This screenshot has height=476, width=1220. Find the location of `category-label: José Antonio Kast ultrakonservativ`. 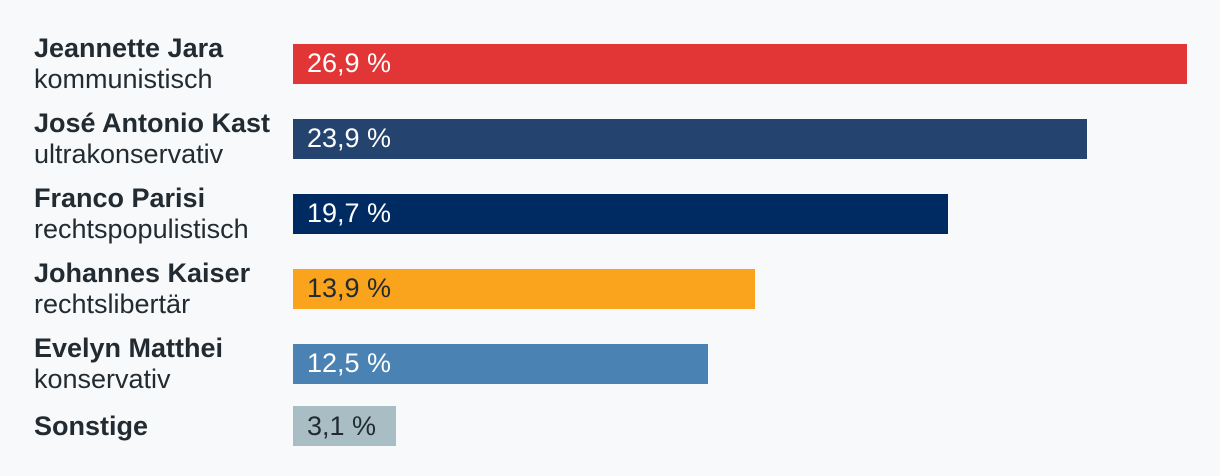

category-label: José Antonio Kast ultrakonservativ is located at coordinates (163, 139).